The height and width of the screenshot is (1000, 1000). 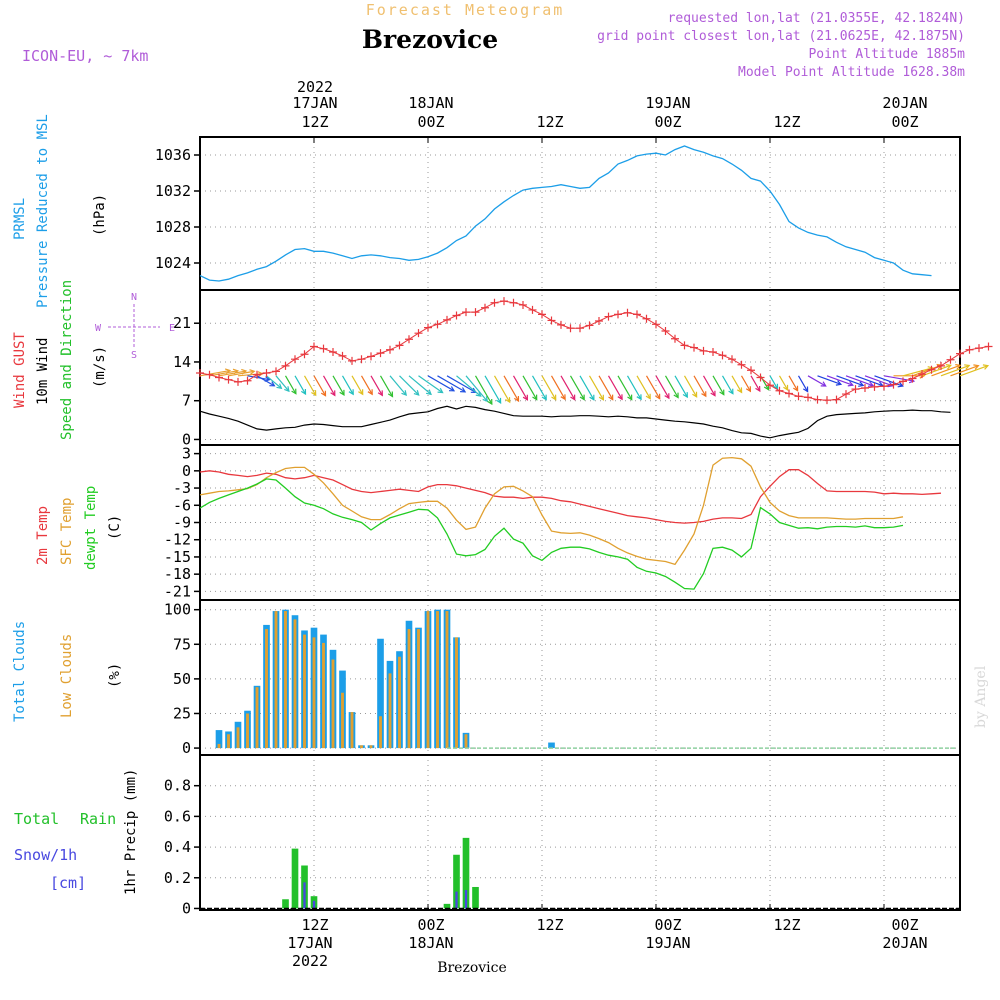 What do you see at coordinates (177, 878) in the screenshot?
I see `y-tick-label: 0.2` at bounding box center [177, 878].